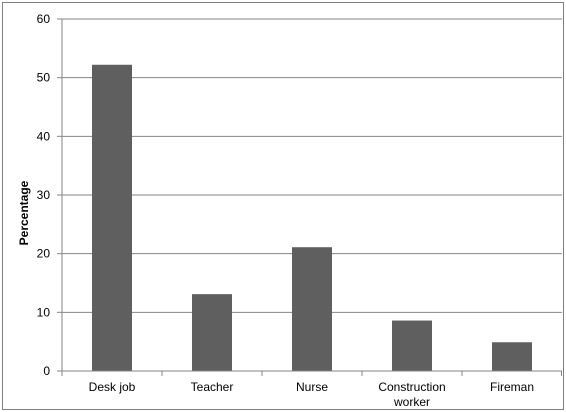 The height and width of the screenshot is (412, 566). What do you see at coordinates (44, 254) in the screenshot?
I see `y-tick-label-20: 20` at bounding box center [44, 254].